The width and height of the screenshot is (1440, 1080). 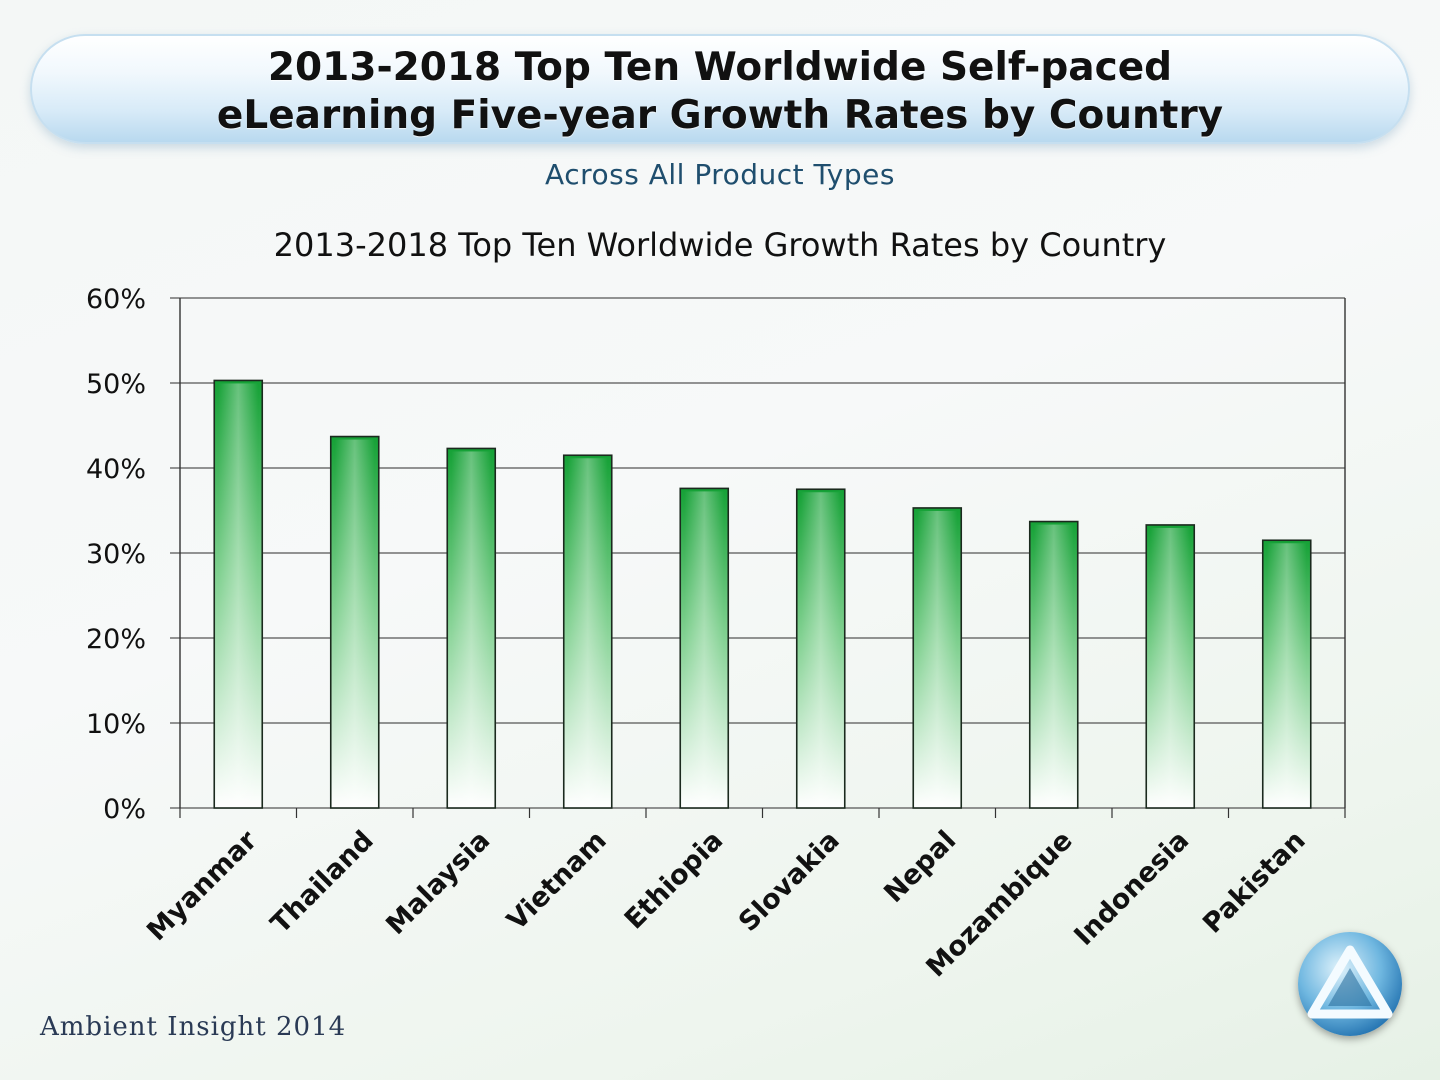 I want to click on page-subtitle: Across All Product Types, so click(x=720, y=174).